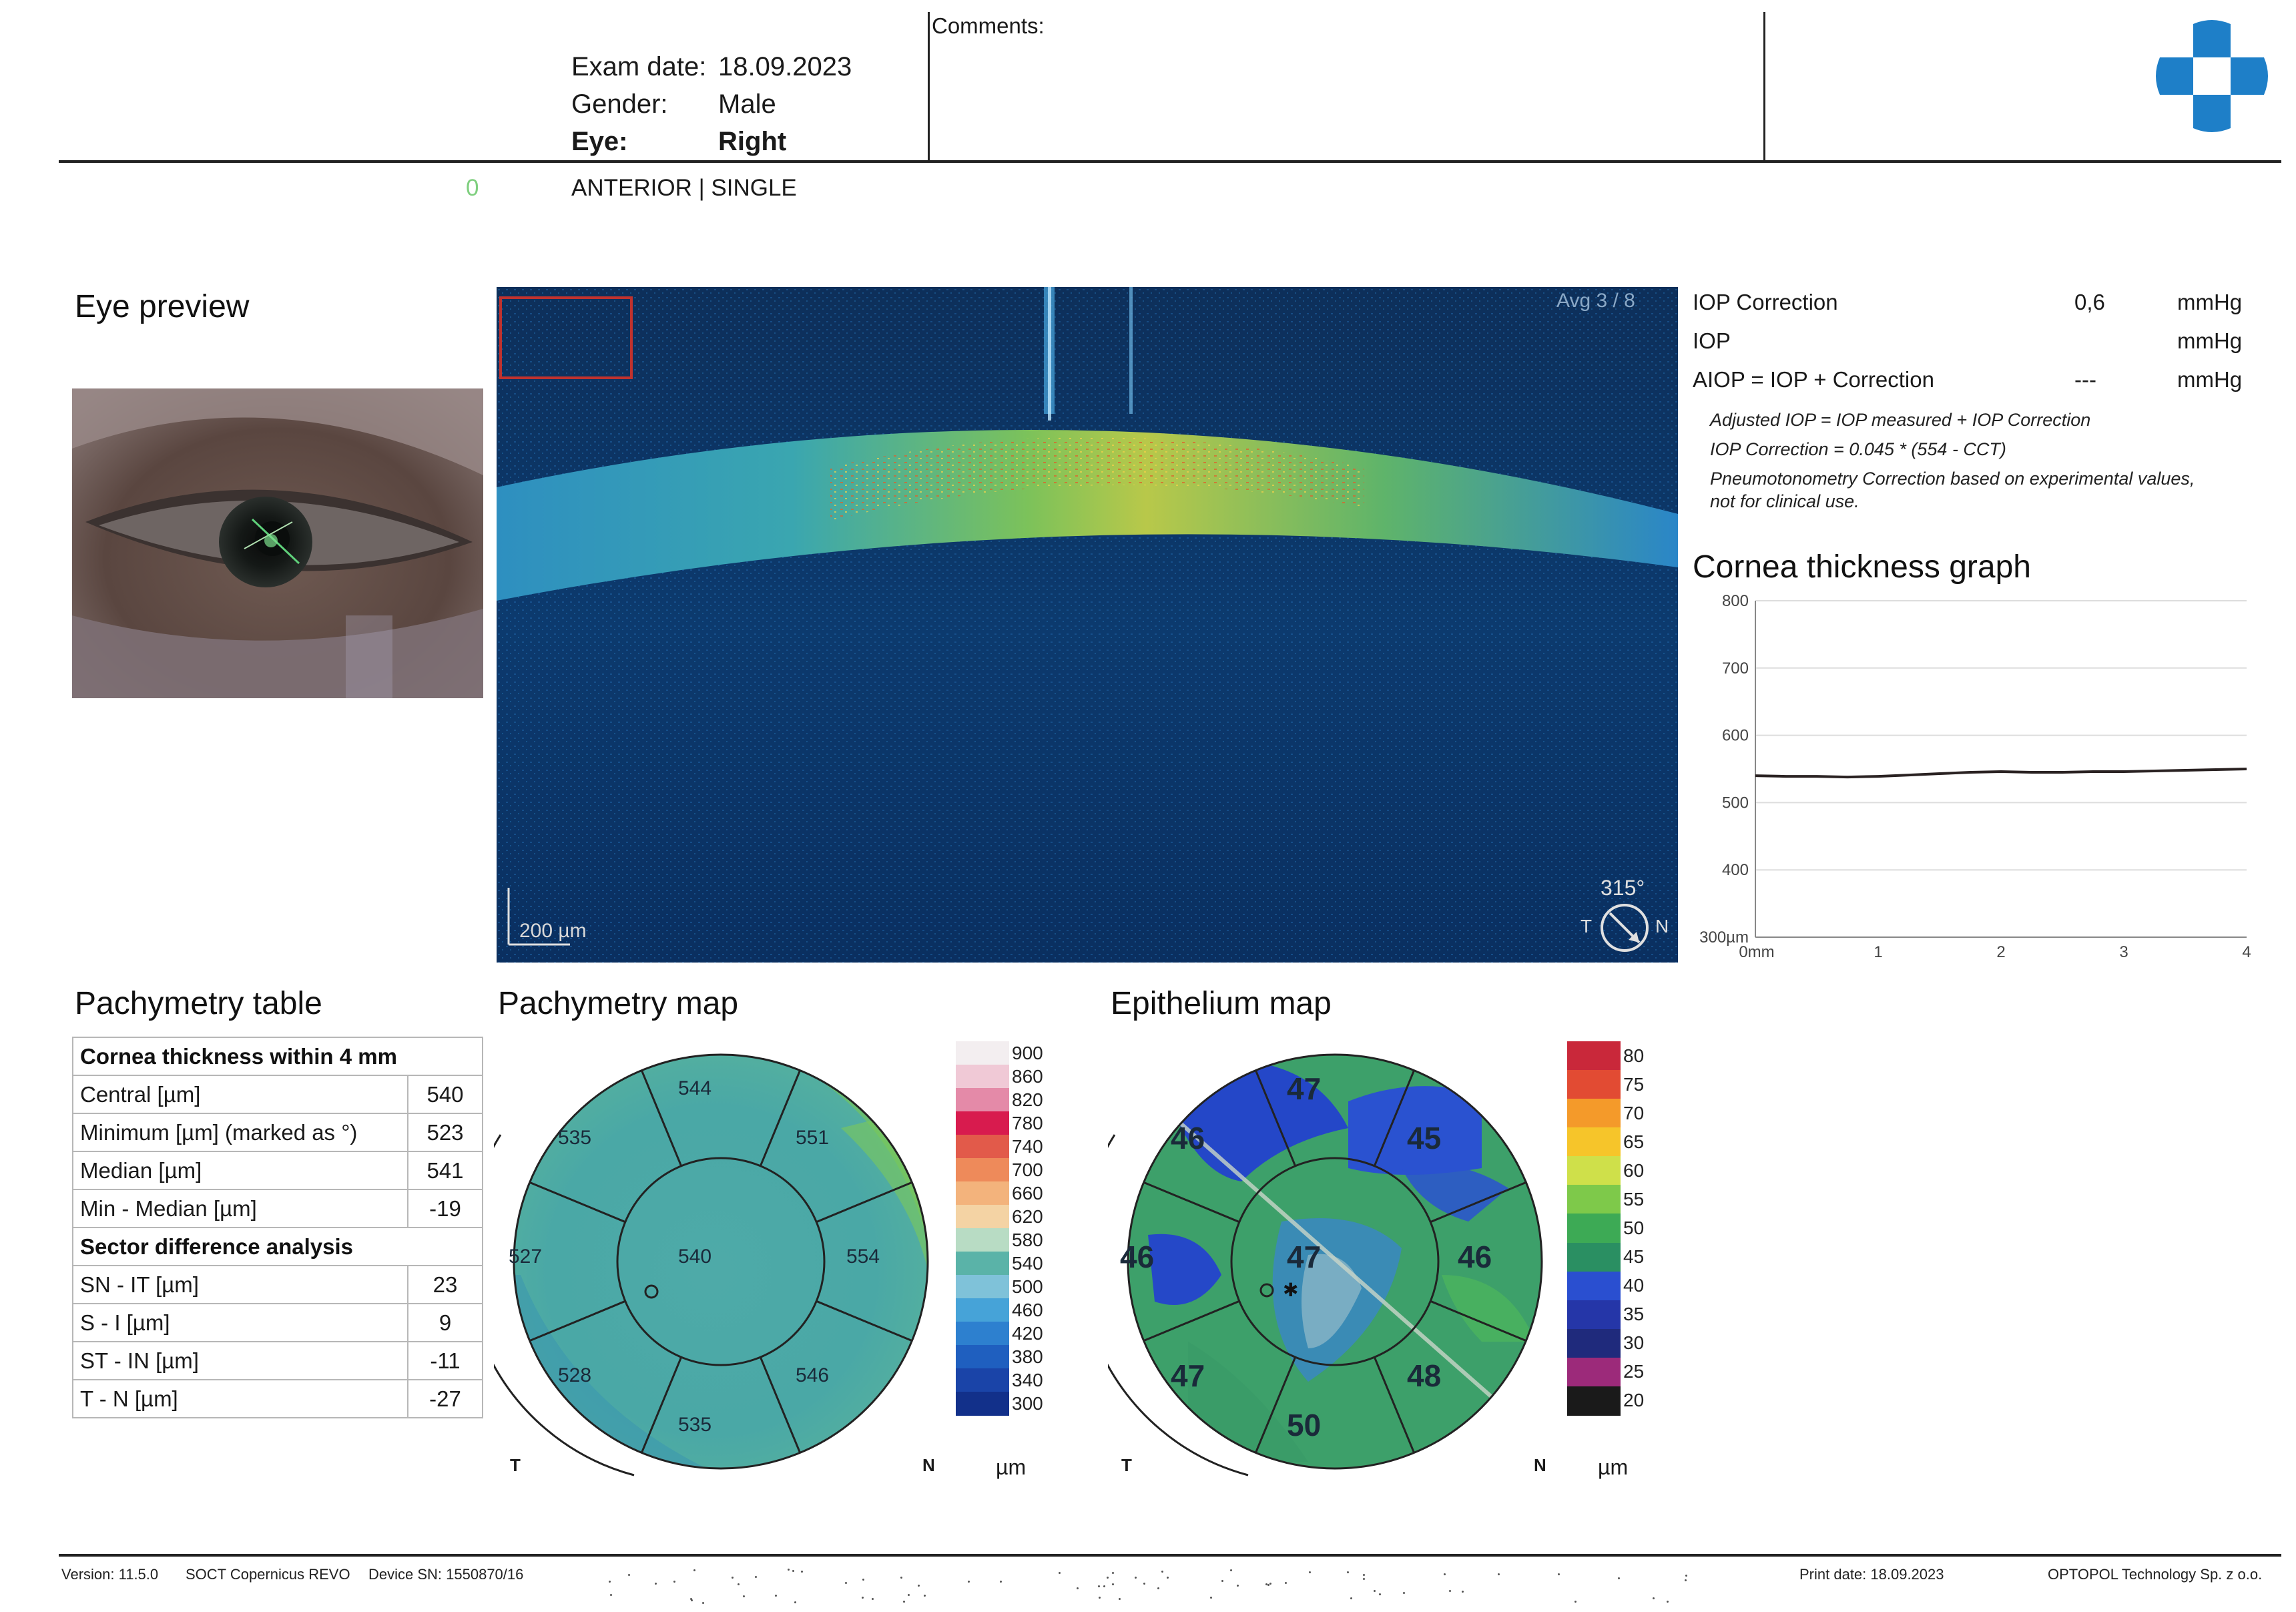 The height and width of the screenshot is (1612, 2296). I want to click on min-median-label: Min - Median [µm], so click(240, 1208).